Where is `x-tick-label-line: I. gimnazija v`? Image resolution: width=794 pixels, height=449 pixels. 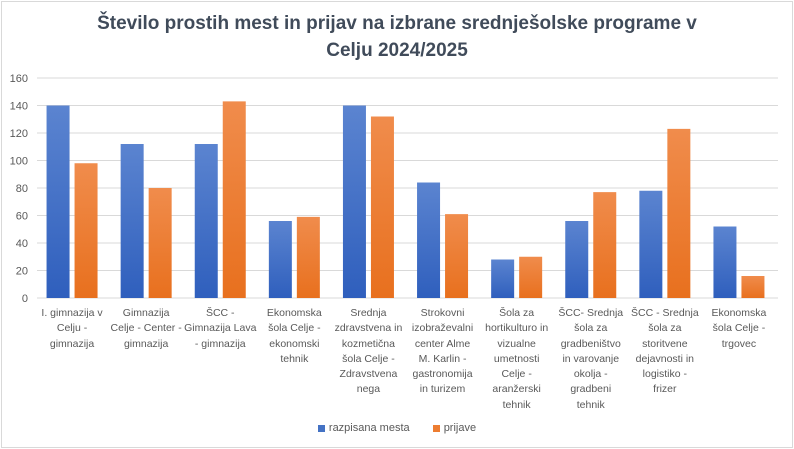 x-tick-label-line: I. gimnazija v is located at coordinates (72, 313).